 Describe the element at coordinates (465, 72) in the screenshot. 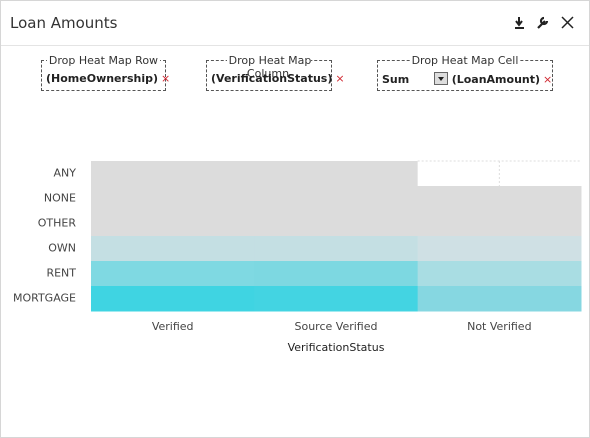

I see `drop-zone: Drop Heat Map Cell Sum (LoanAmount) ×` at that location.